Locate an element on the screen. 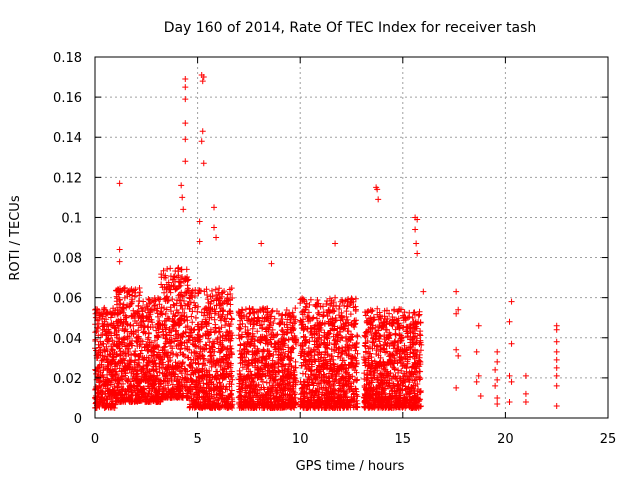 The height and width of the screenshot is (480, 640). y-tick-label: 0.16 is located at coordinates (67, 98).